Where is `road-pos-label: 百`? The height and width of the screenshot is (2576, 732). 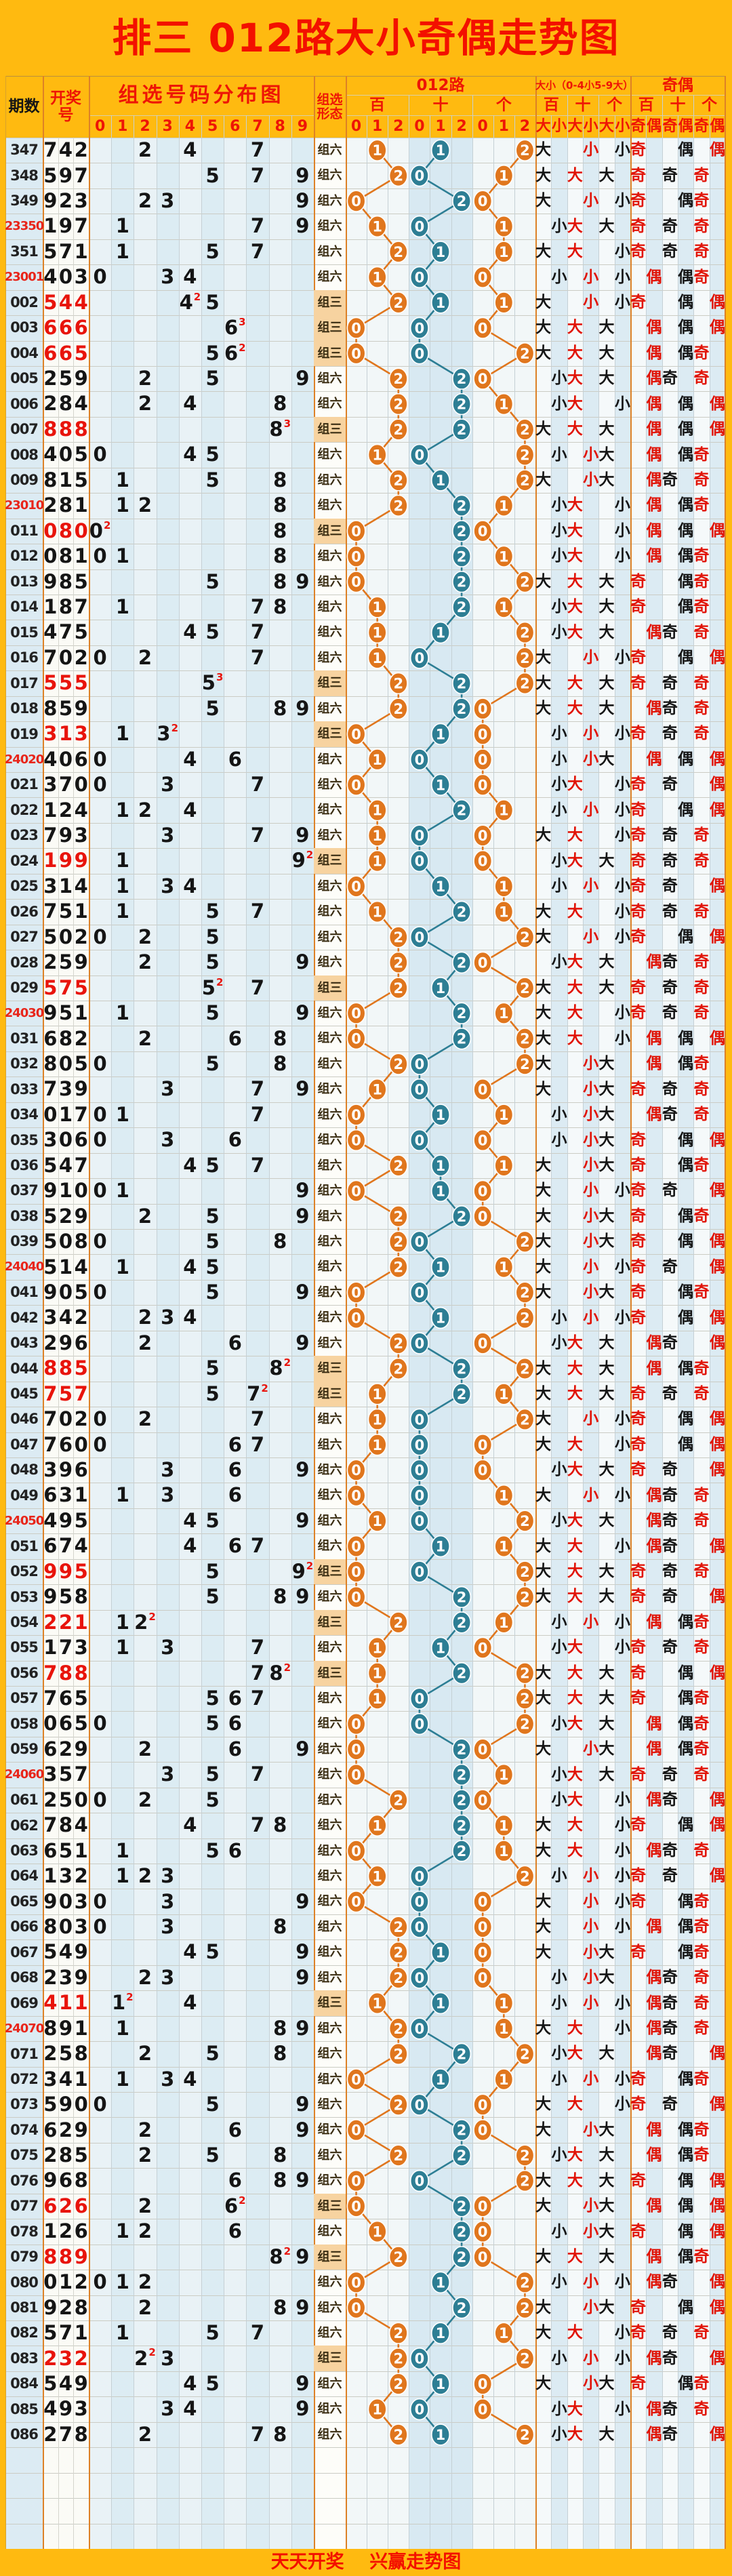
road-pos-label: 百 is located at coordinates (378, 105).